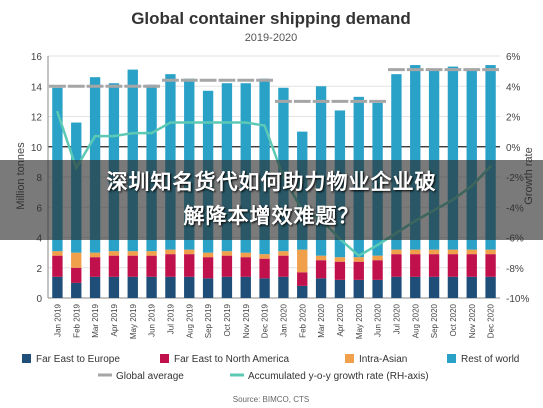  Describe the element at coordinates (472, 320) in the screenshot. I see `x-tick-label: Nov 2020` at that location.